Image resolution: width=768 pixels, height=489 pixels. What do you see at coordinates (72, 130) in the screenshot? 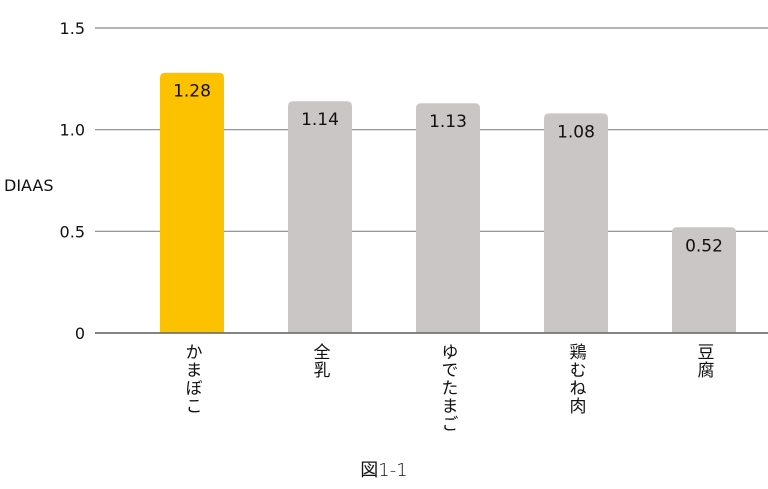
I see `y-tick-label: 1.0` at bounding box center [72, 130].